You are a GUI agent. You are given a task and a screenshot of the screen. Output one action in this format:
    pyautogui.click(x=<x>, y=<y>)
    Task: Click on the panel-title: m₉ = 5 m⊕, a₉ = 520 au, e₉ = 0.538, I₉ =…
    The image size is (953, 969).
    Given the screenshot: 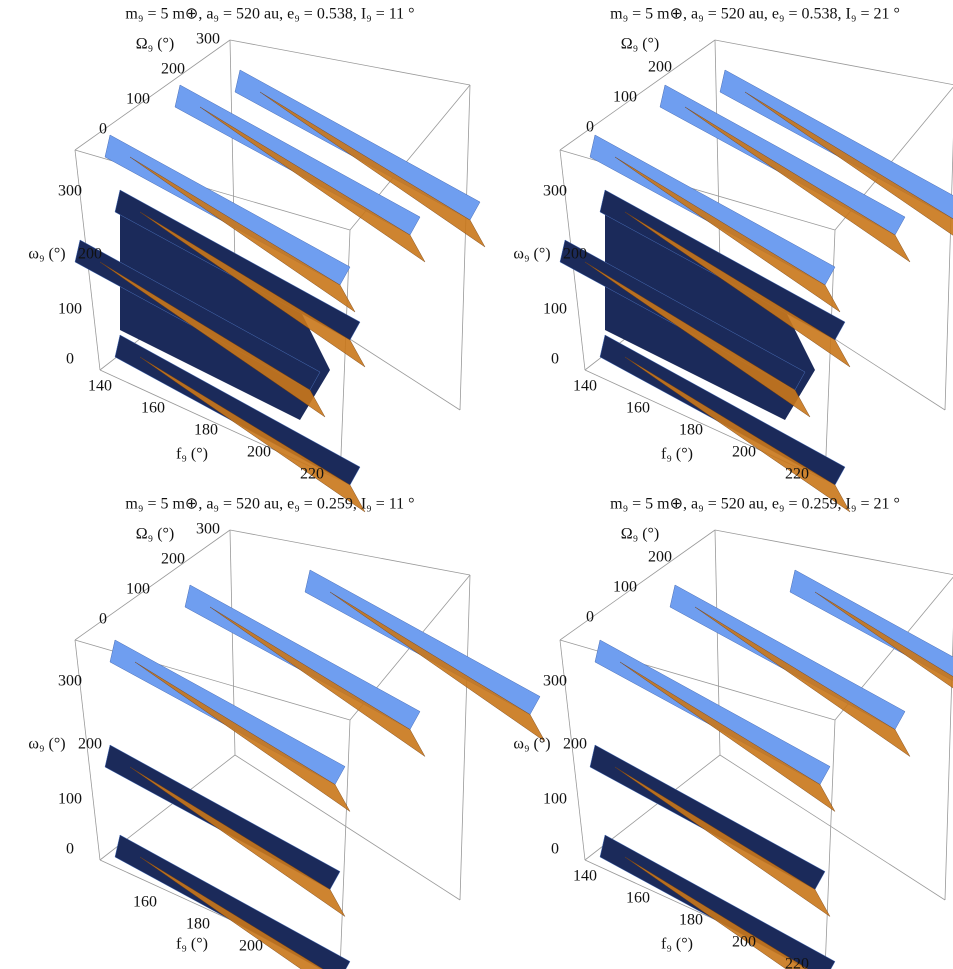 What is the action you would take?
    pyautogui.click(x=755, y=14)
    